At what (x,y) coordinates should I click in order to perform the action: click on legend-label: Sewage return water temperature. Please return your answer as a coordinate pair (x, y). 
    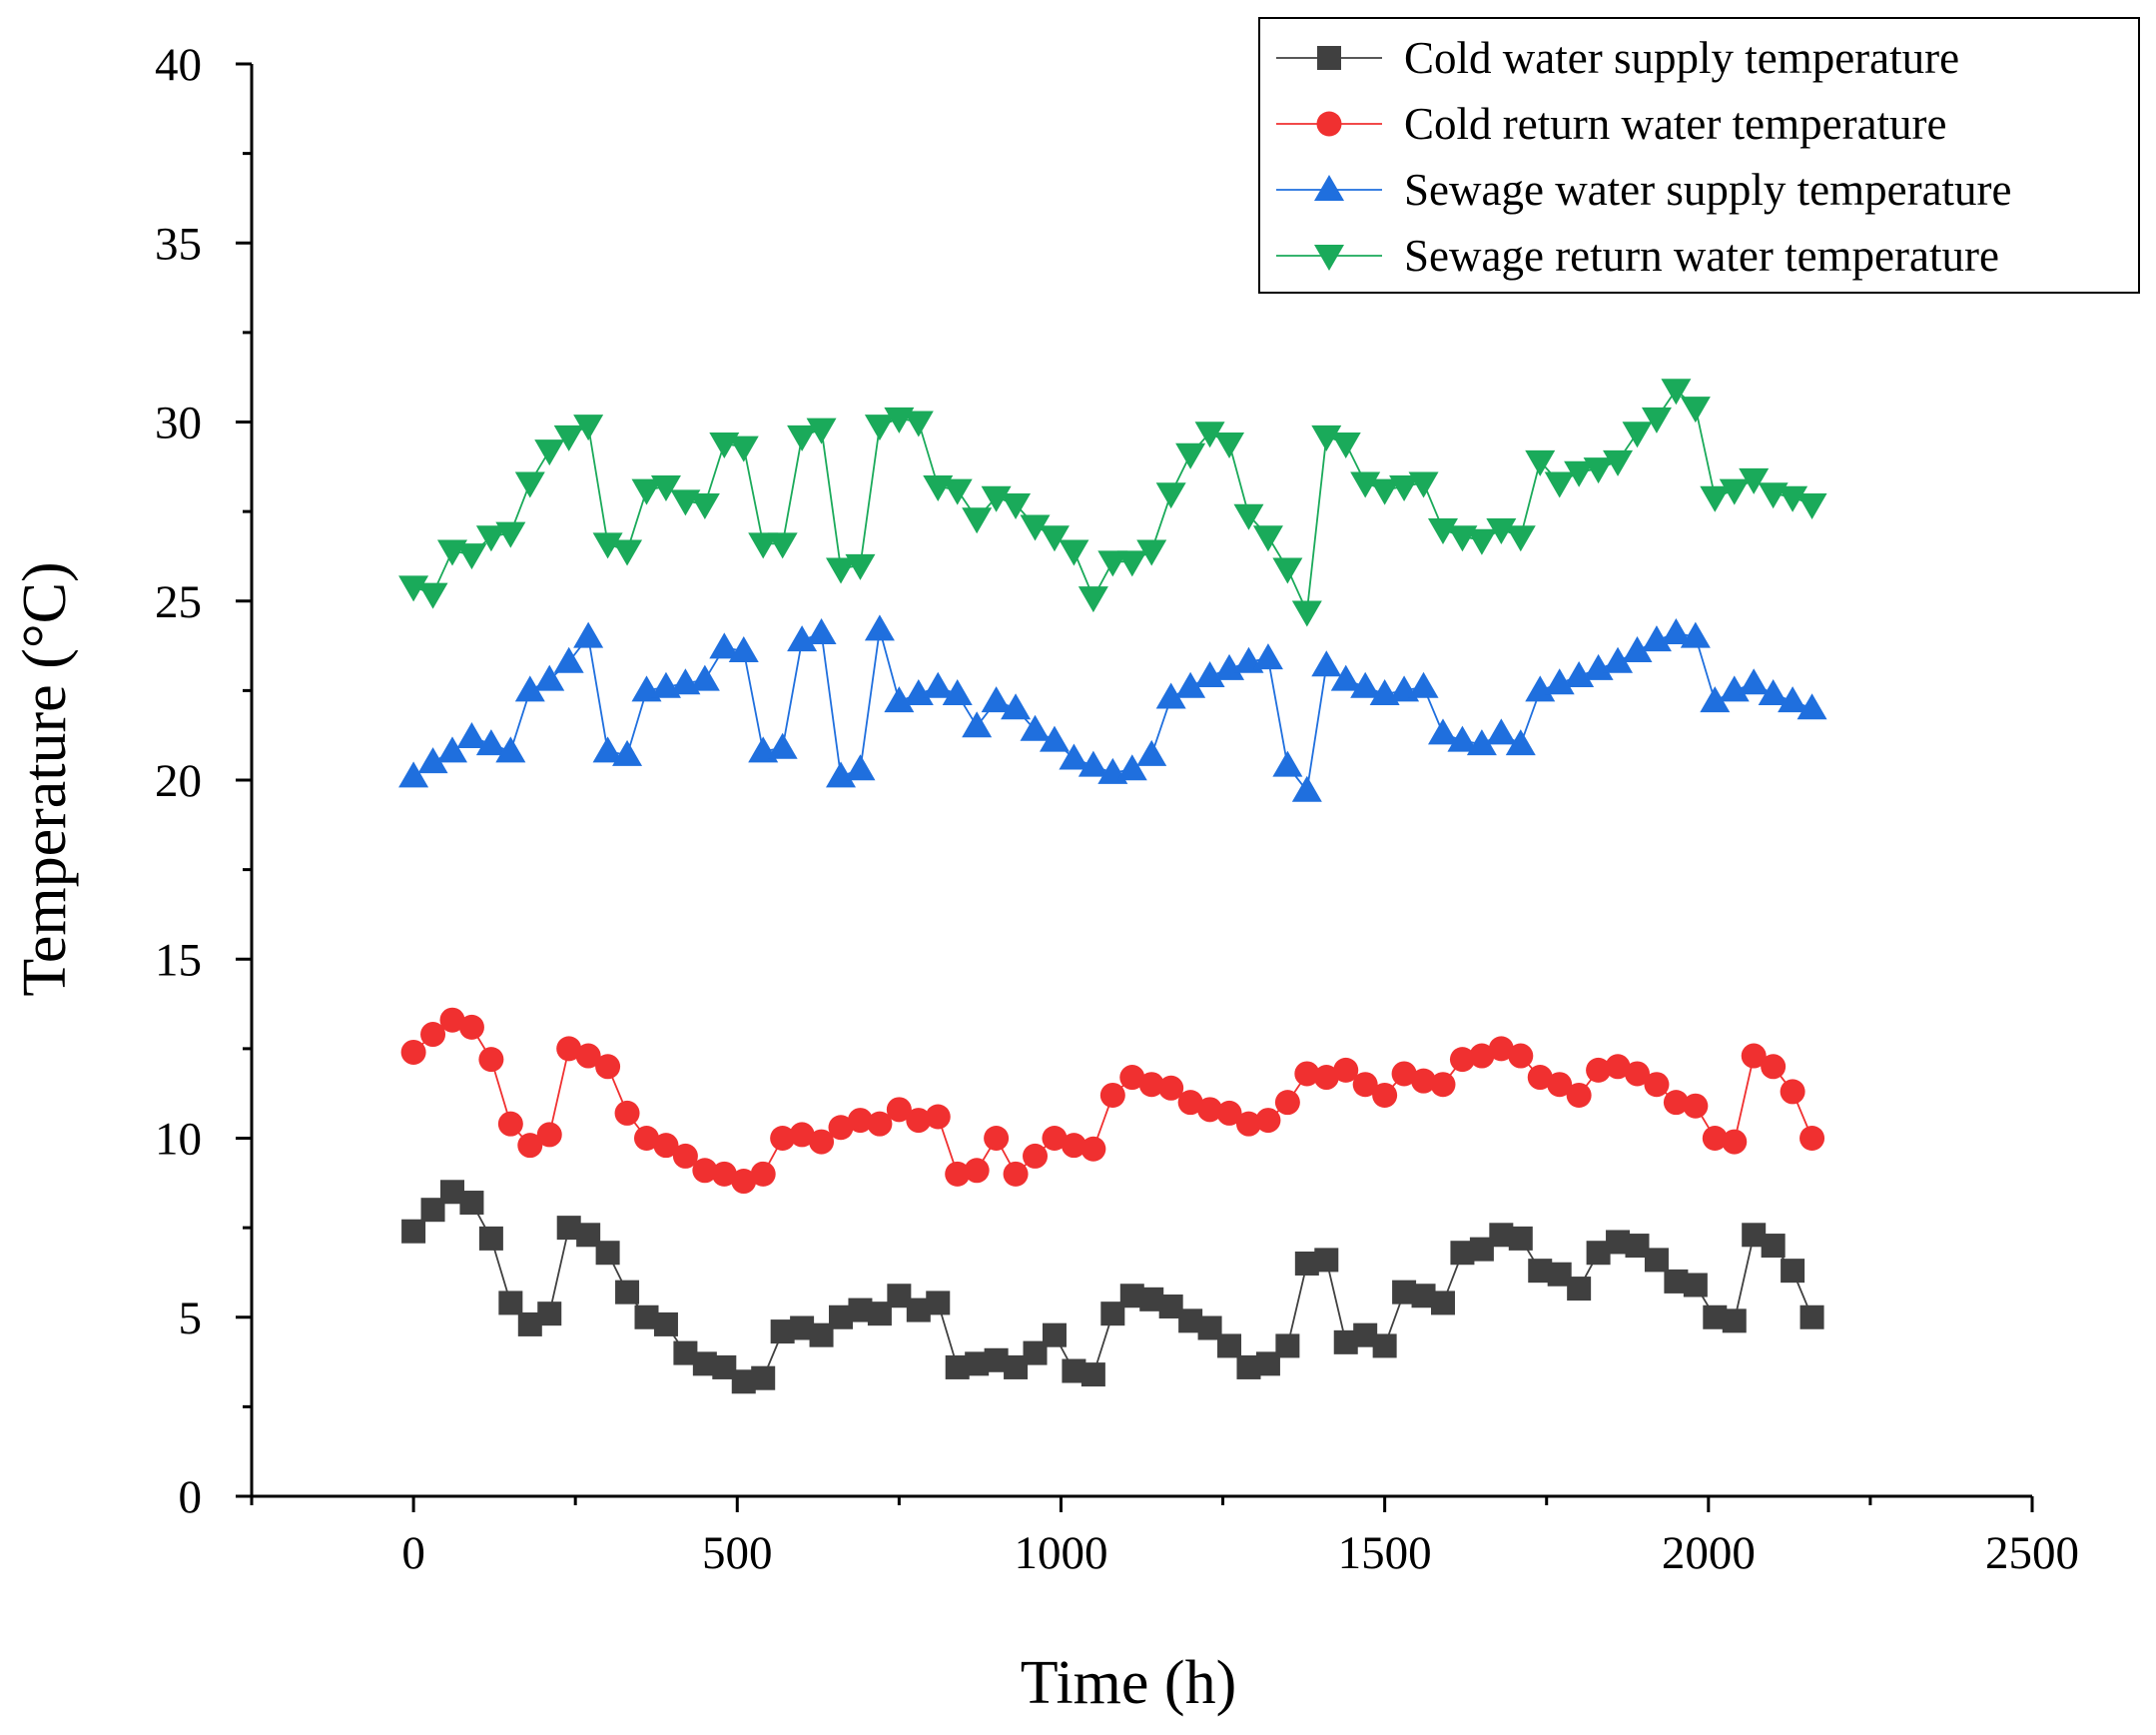
    Looking at the image, I should click on (1702, 256).